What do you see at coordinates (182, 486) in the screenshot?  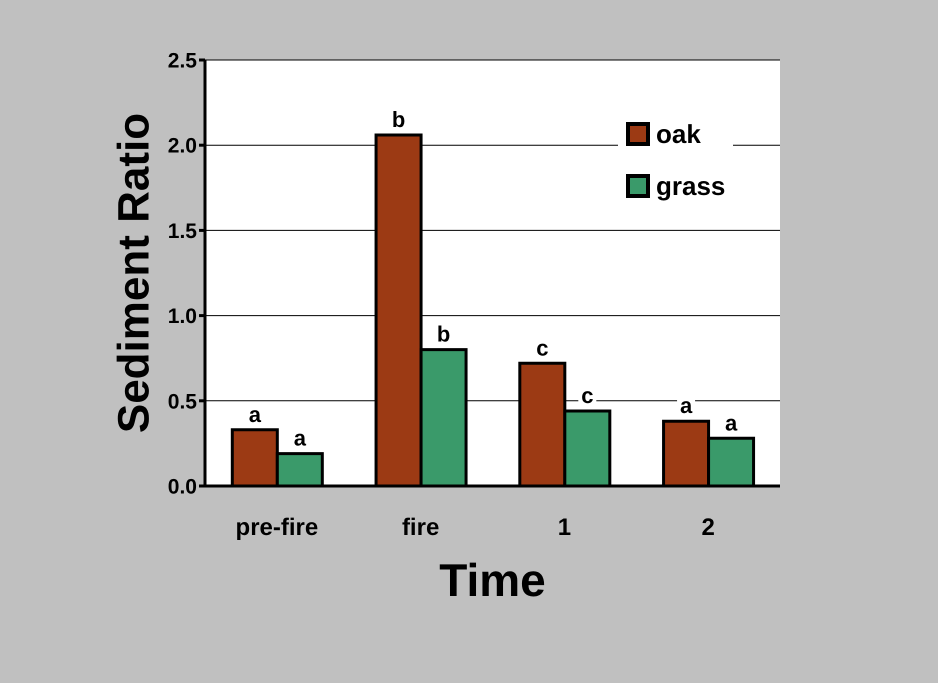 I see `y-tick-label: 0.0` at bounding box center [182, 486].